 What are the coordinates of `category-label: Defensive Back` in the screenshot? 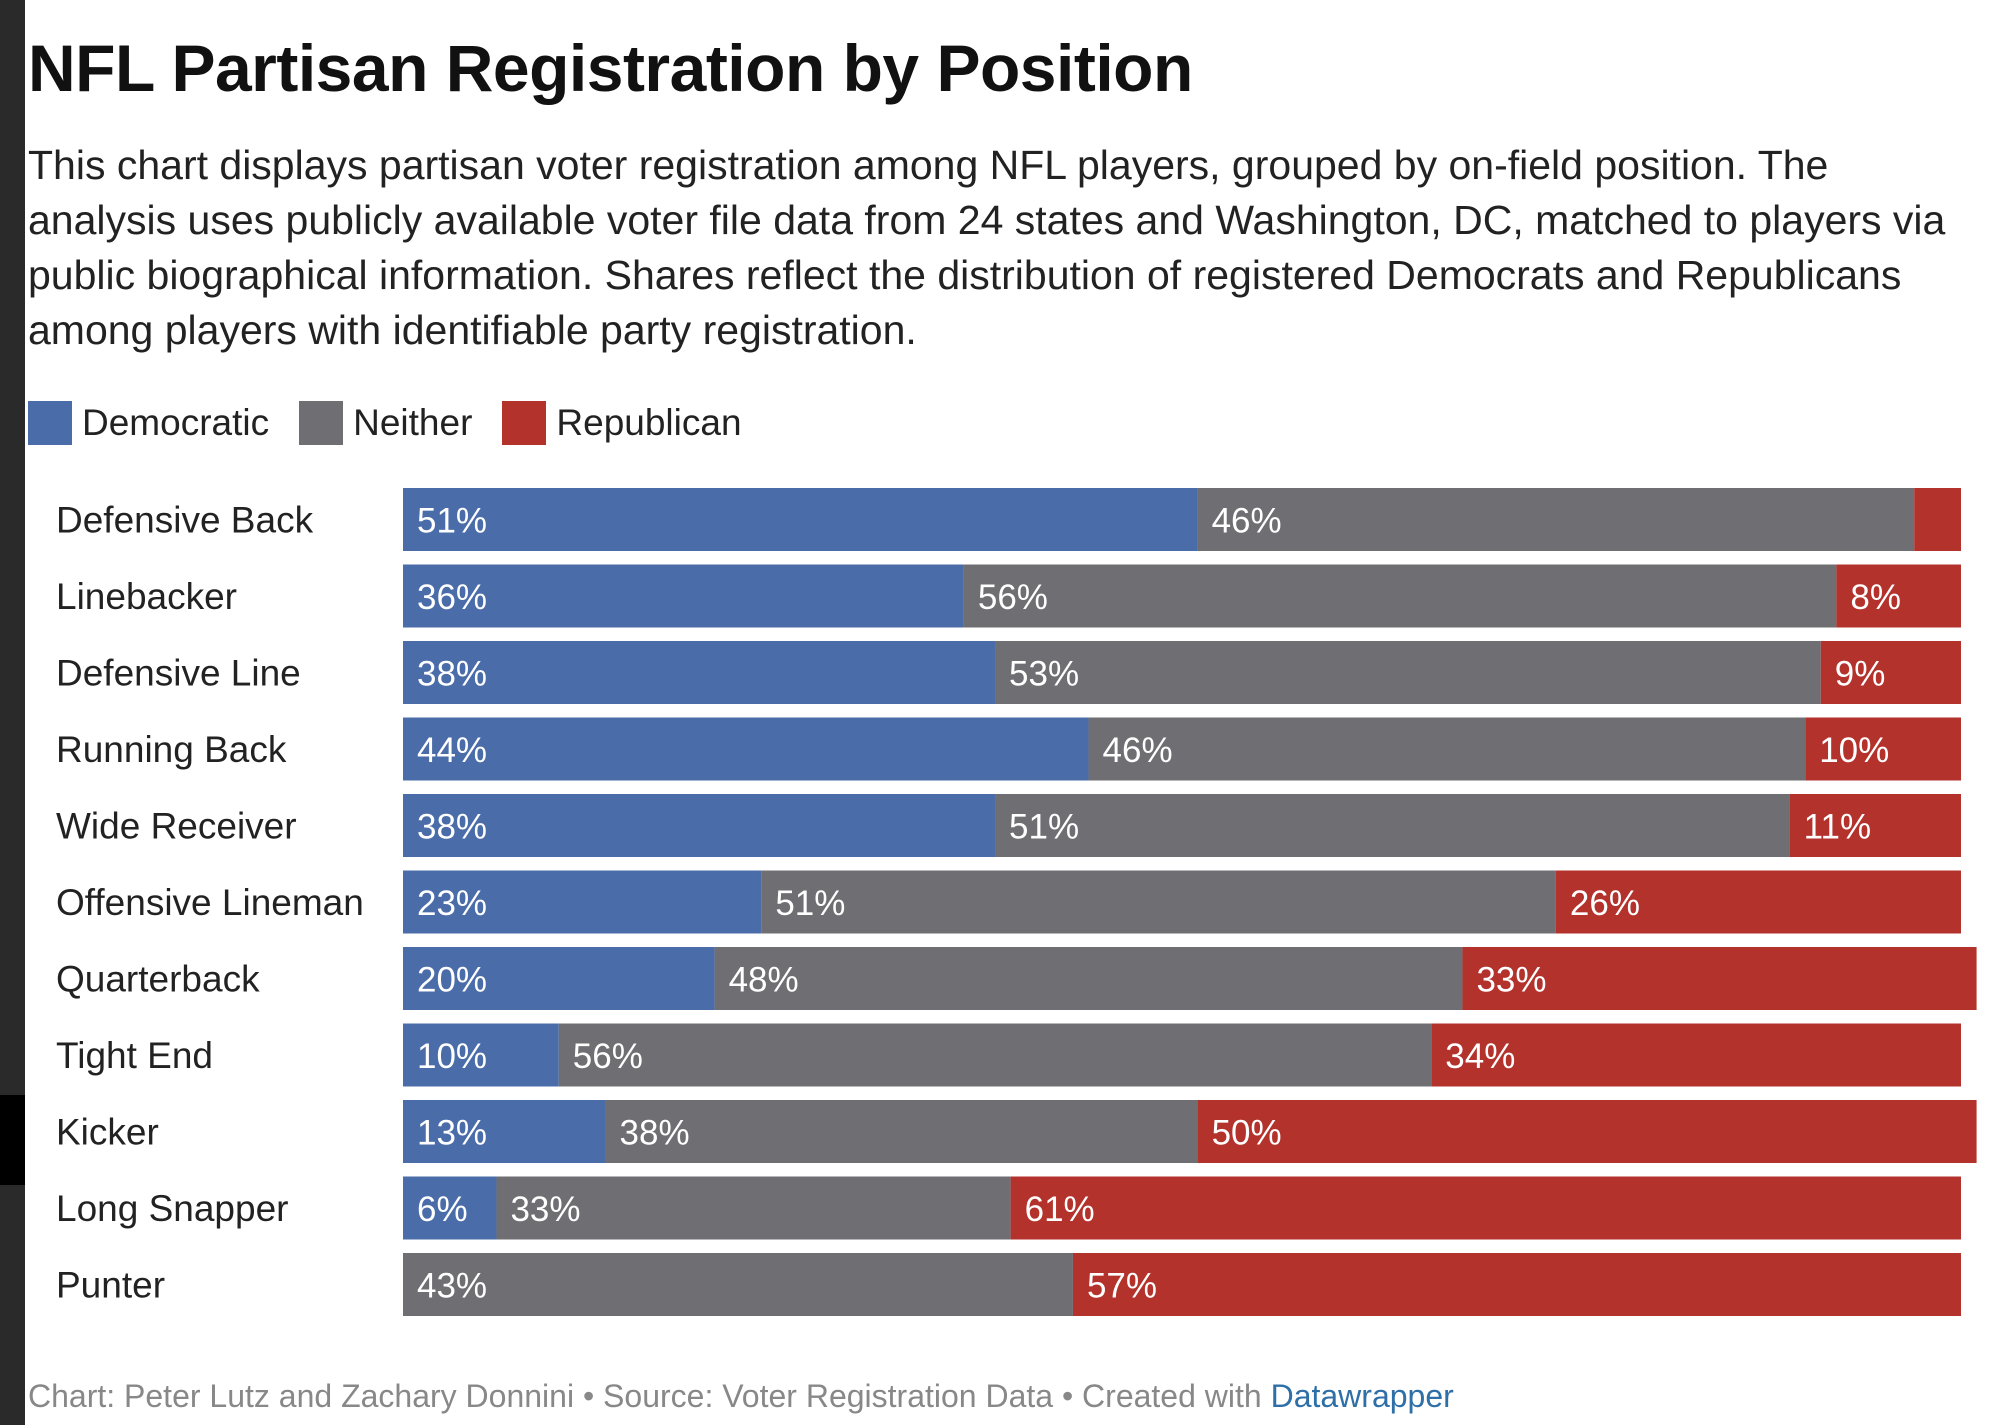 It's located at (185, 520).